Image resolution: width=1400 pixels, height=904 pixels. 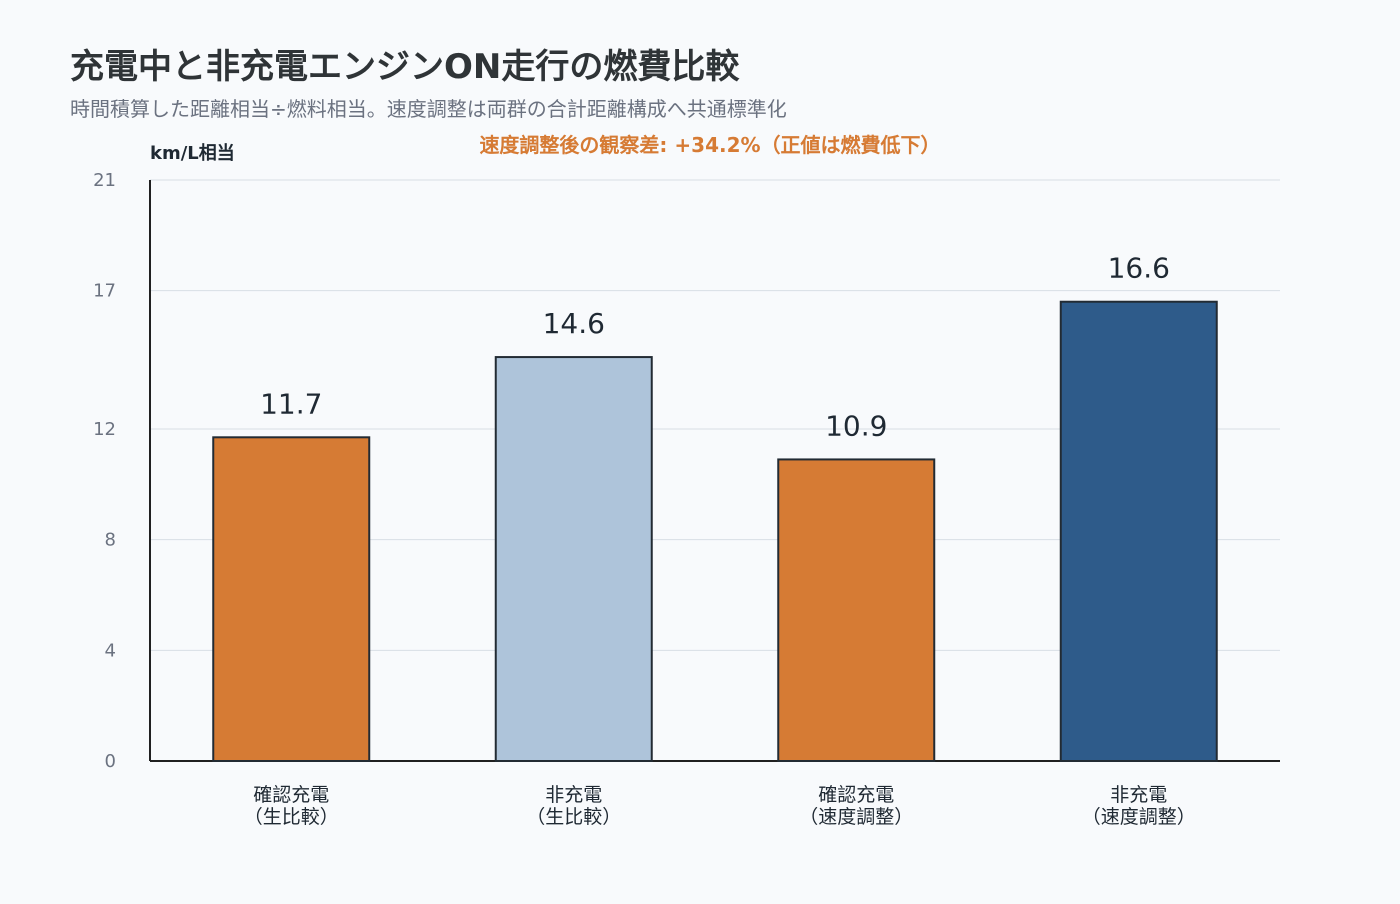 I want to click on value-label-3: 10.9, so click(x=856, y=425).